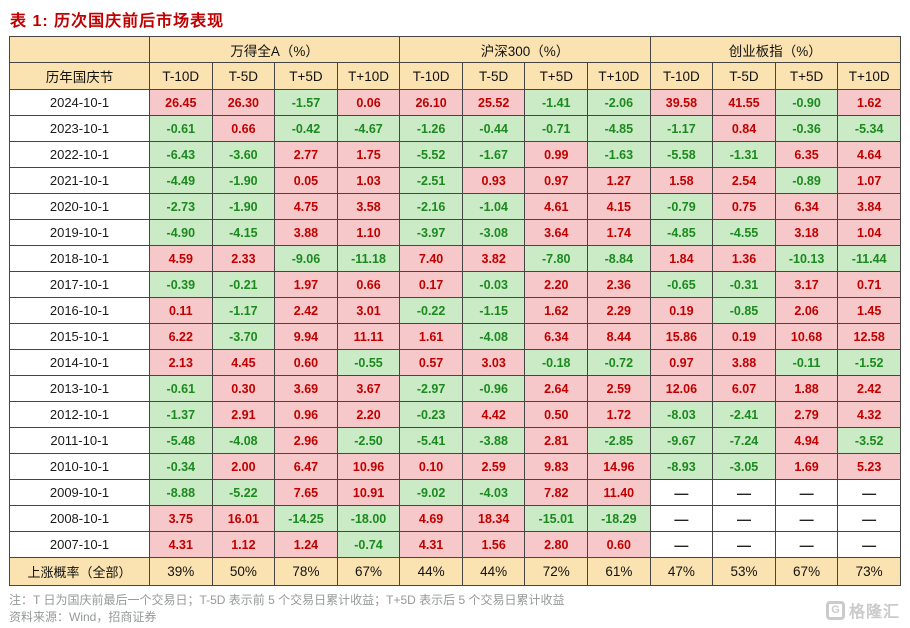 This screenshot has height=628, width=910. What do you see at coordinates (306, 180) in the screenshot?
I see `value-cell: 0.05` at bounding box center [306, 180].